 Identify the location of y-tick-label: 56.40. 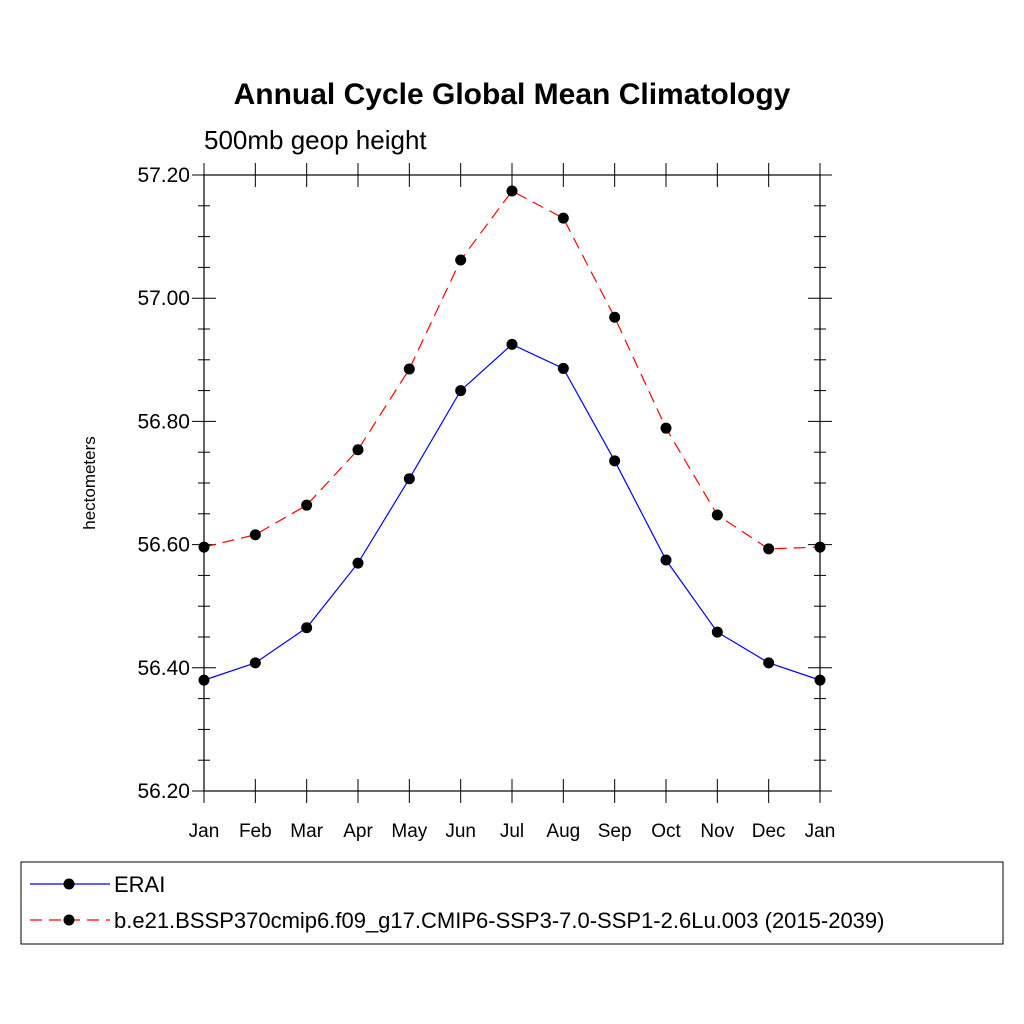
(163, 668).